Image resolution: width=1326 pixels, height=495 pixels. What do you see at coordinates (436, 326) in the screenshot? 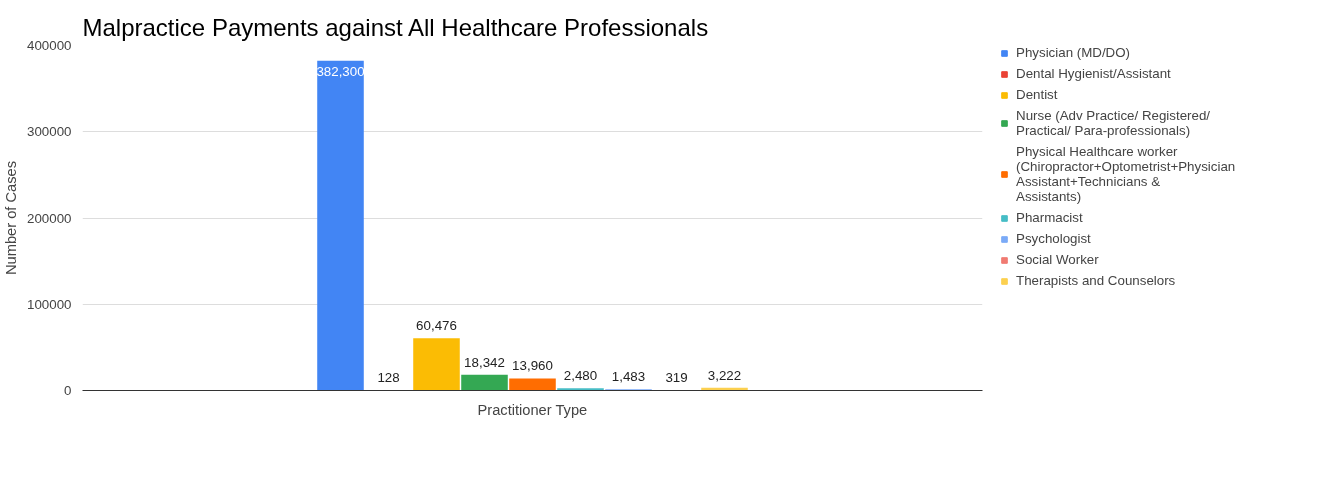
I see `data-label: 60,476` at bounding box center [436, 326].